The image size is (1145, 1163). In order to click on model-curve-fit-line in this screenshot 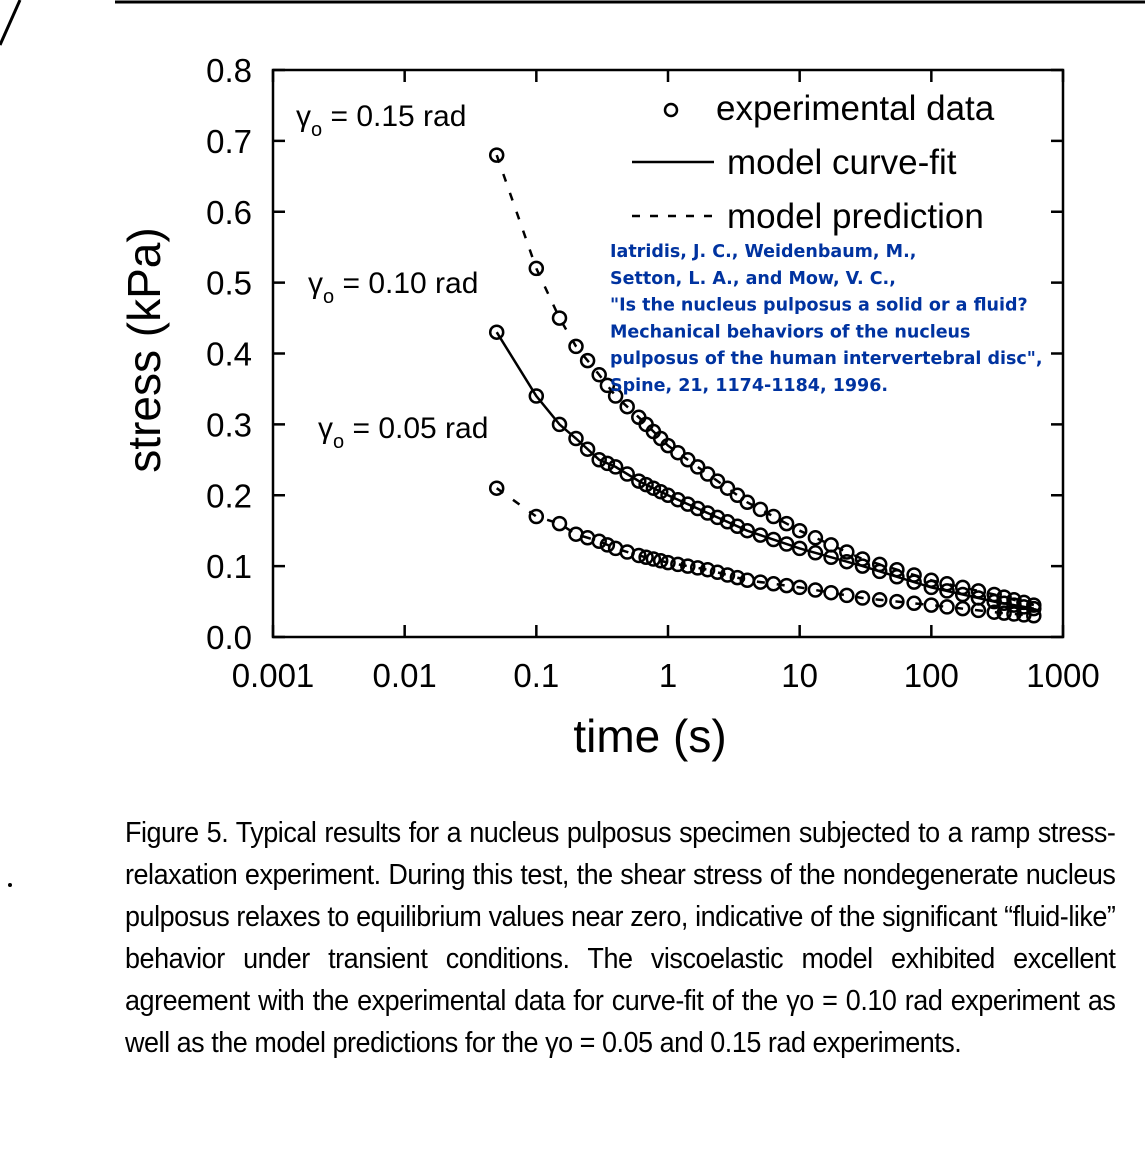, I will do `click(765, 470)`.